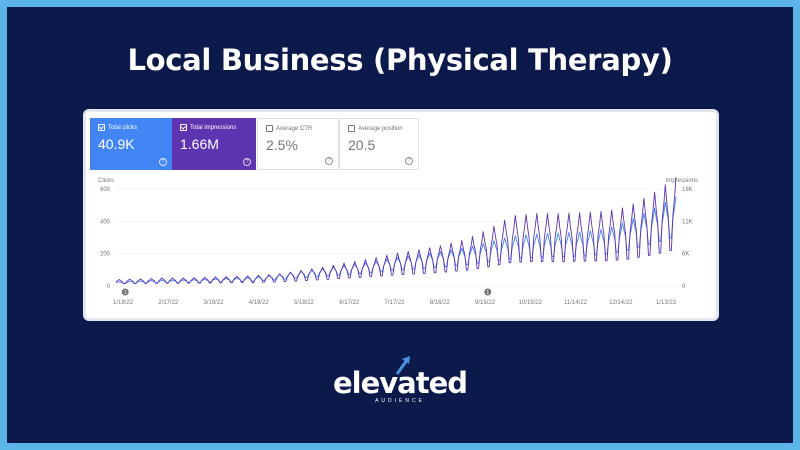  Describe the element at coordinates (402, 365) in the screenshot. I see `logo-arrow-icon` at that location.